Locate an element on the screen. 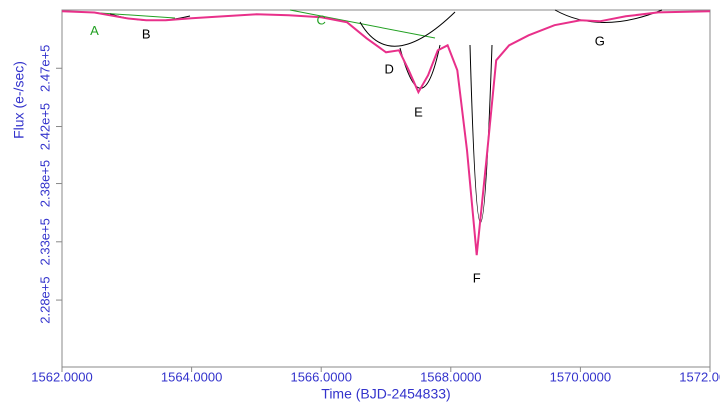 The width and height of the screenshot is (720, 420). x-tick-label: 1568.0000 is located at coordinates (450, 376).